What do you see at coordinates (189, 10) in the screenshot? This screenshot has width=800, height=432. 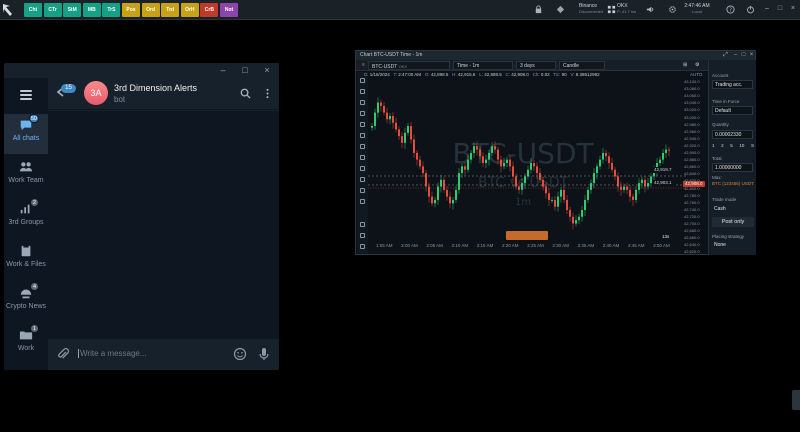 I see `app-button-orh: OrH` at bounding box center [189, 10].